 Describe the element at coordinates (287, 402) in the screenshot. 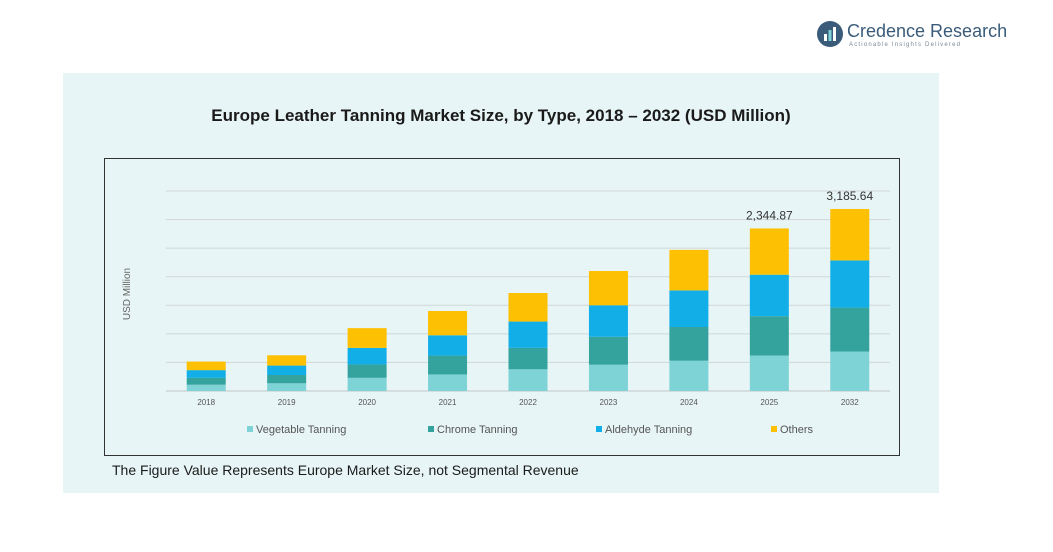

I see `x-tick-label: 2019` at that location.